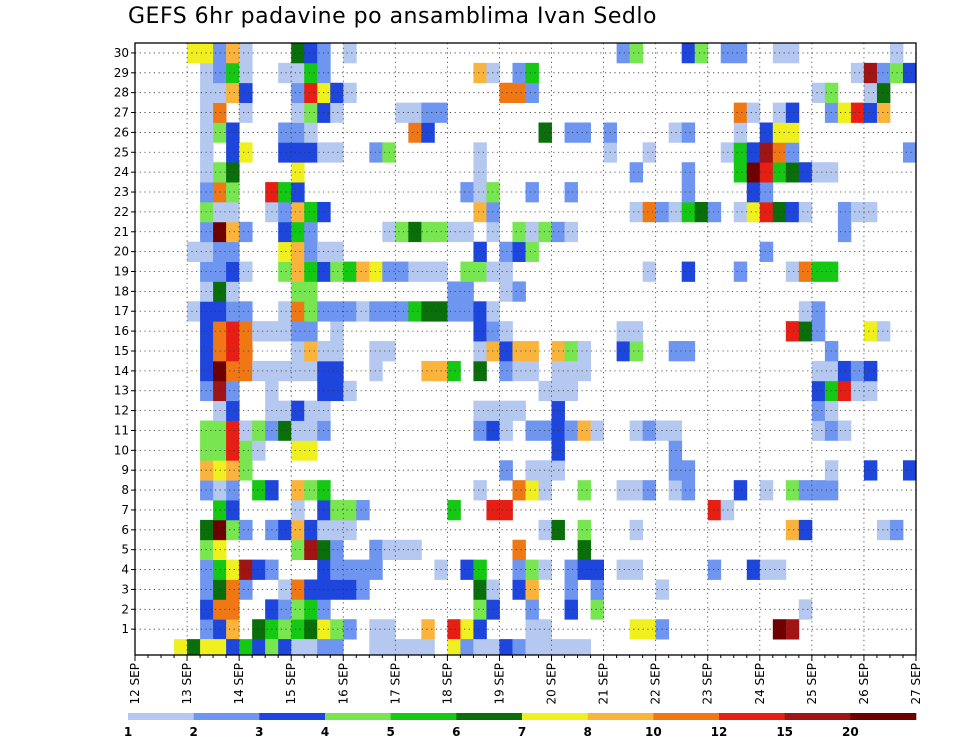  What do you see at coordinates (343, 684) in the screenshot?
I see `x-tick-label: 16 SEP` at bounding box center [343, 684].